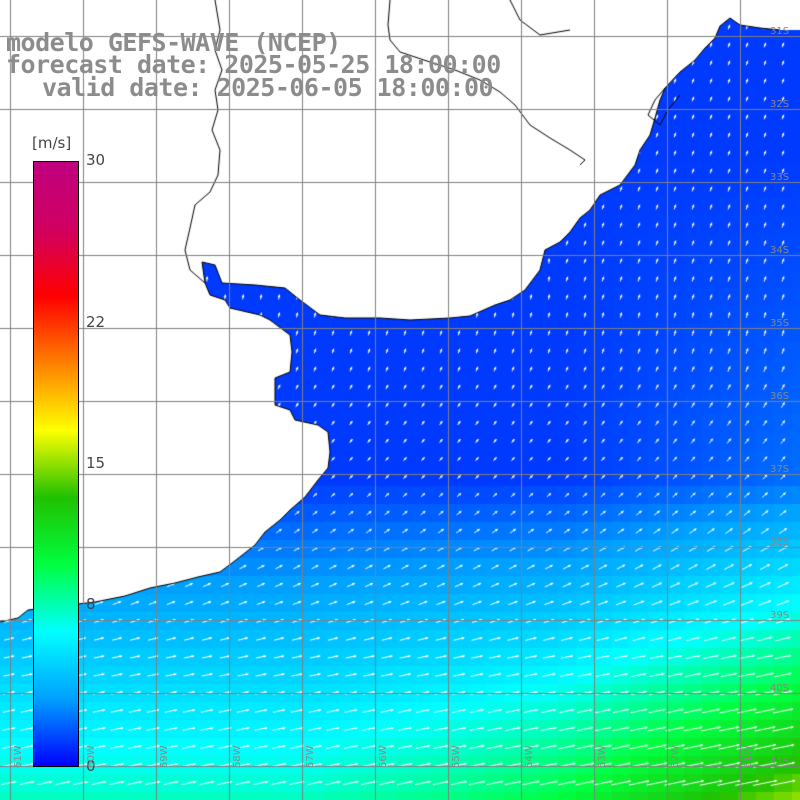 The width and height of the screenshot is (800, 800). What do you see at coordinates (780, 469) in the screenshot?
I see `latitude-label: 37S` at bounding box center [780, 469].